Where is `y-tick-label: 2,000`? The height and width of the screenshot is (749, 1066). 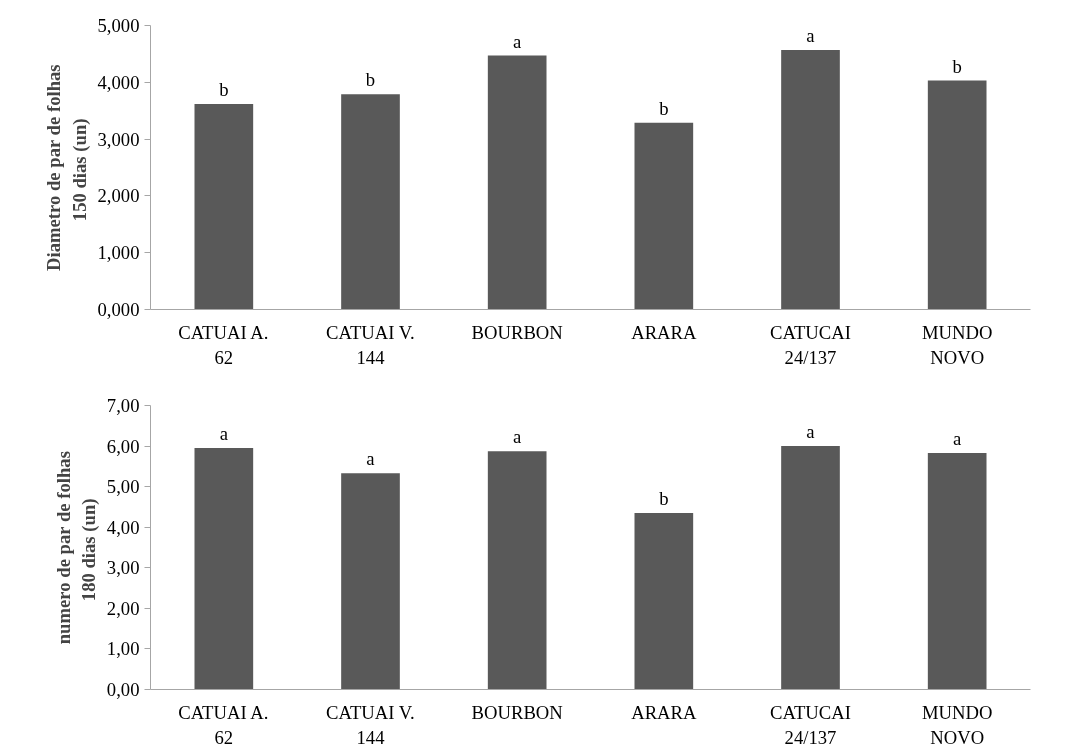 y-tick-label: 2,000 is located at coordinates (118, 196).